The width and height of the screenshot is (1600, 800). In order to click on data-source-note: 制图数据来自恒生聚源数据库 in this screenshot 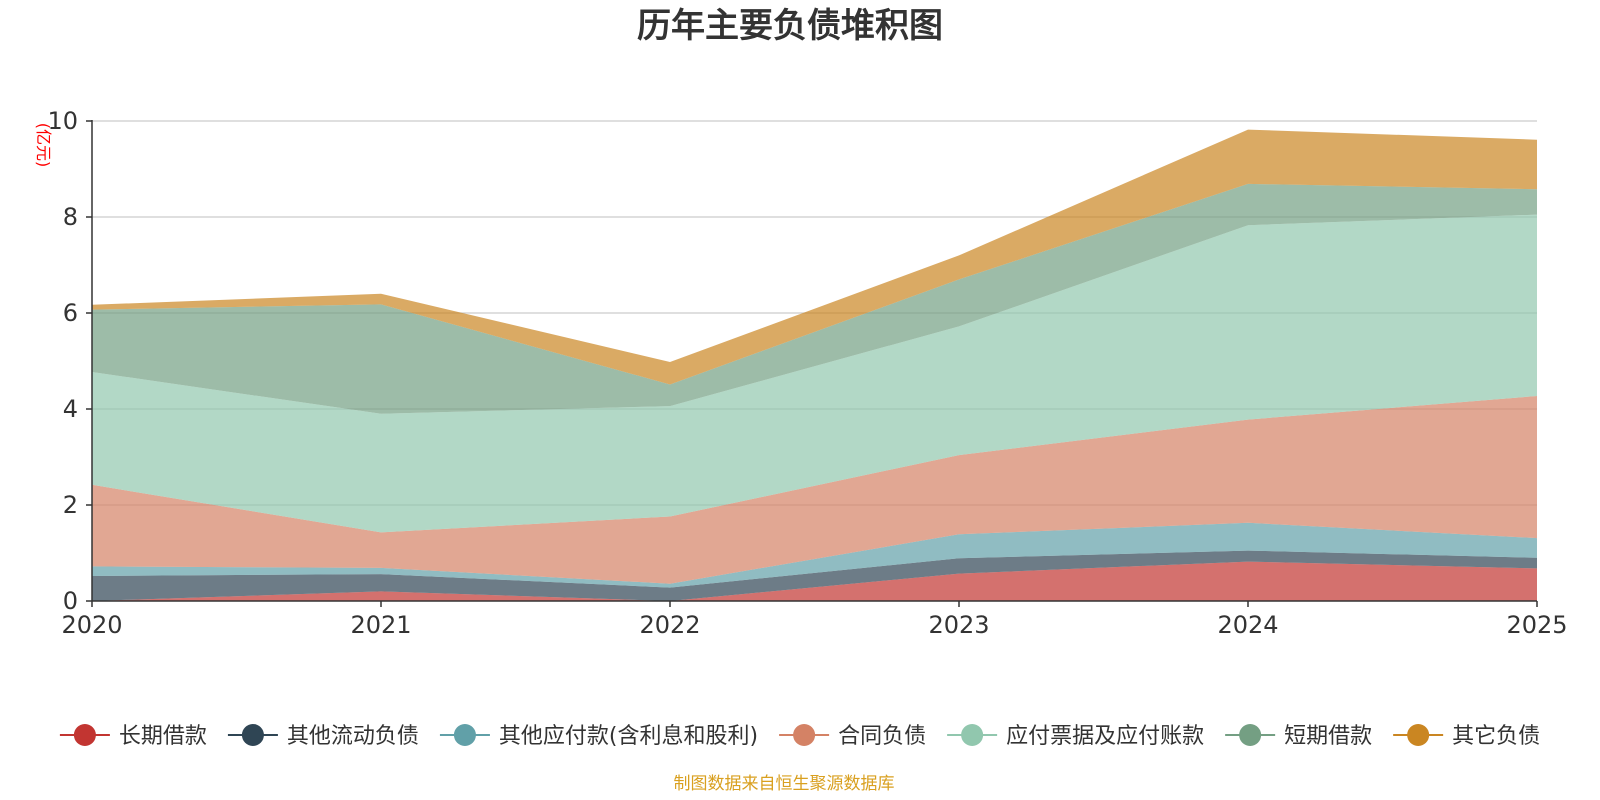, I will do `click(784, 784)`.